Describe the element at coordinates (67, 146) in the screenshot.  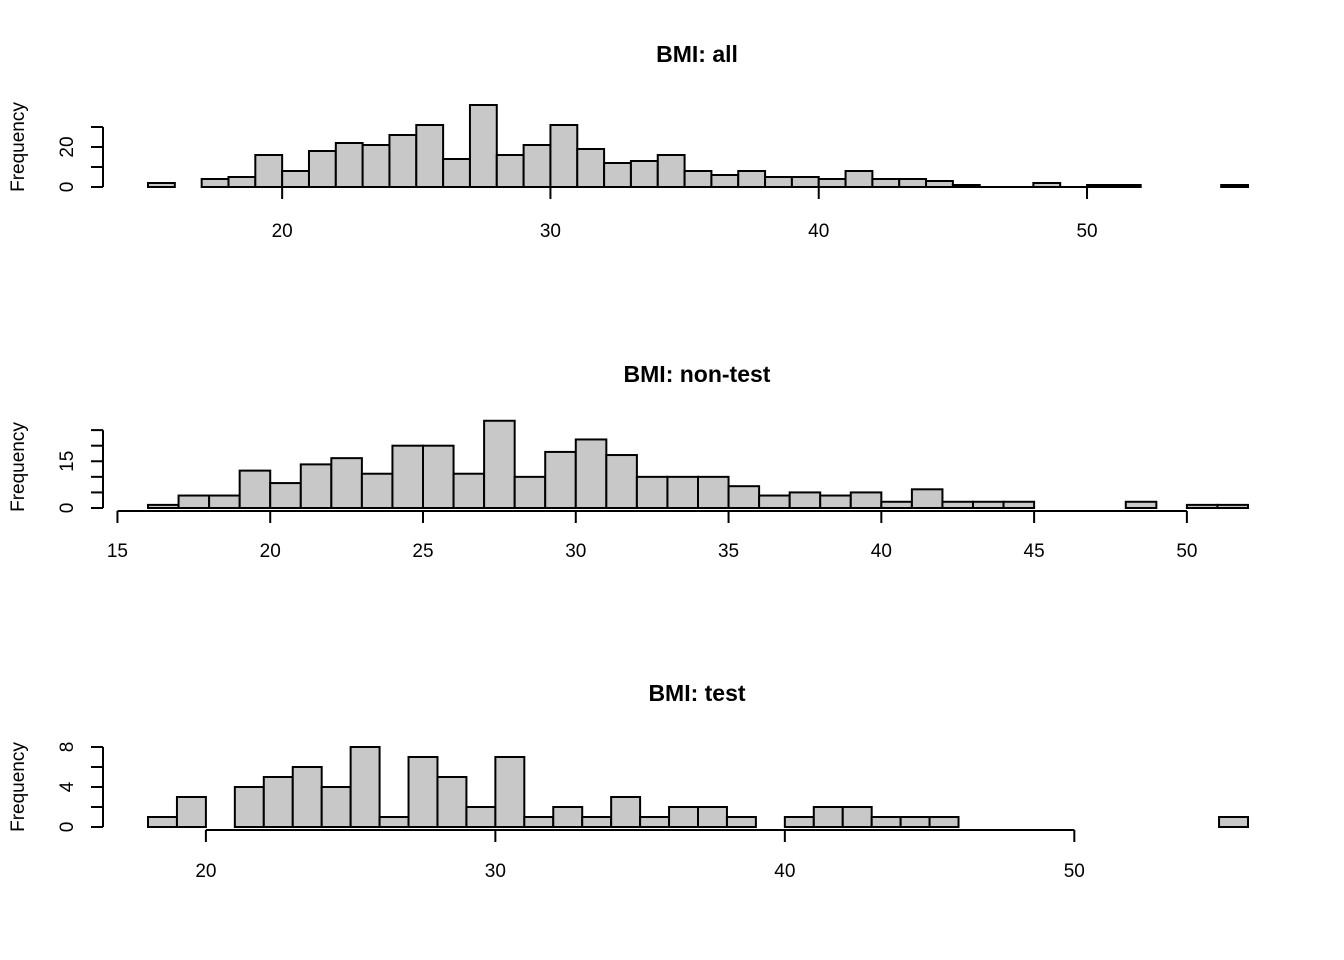
I see `y-tick-label: 20` at that location.